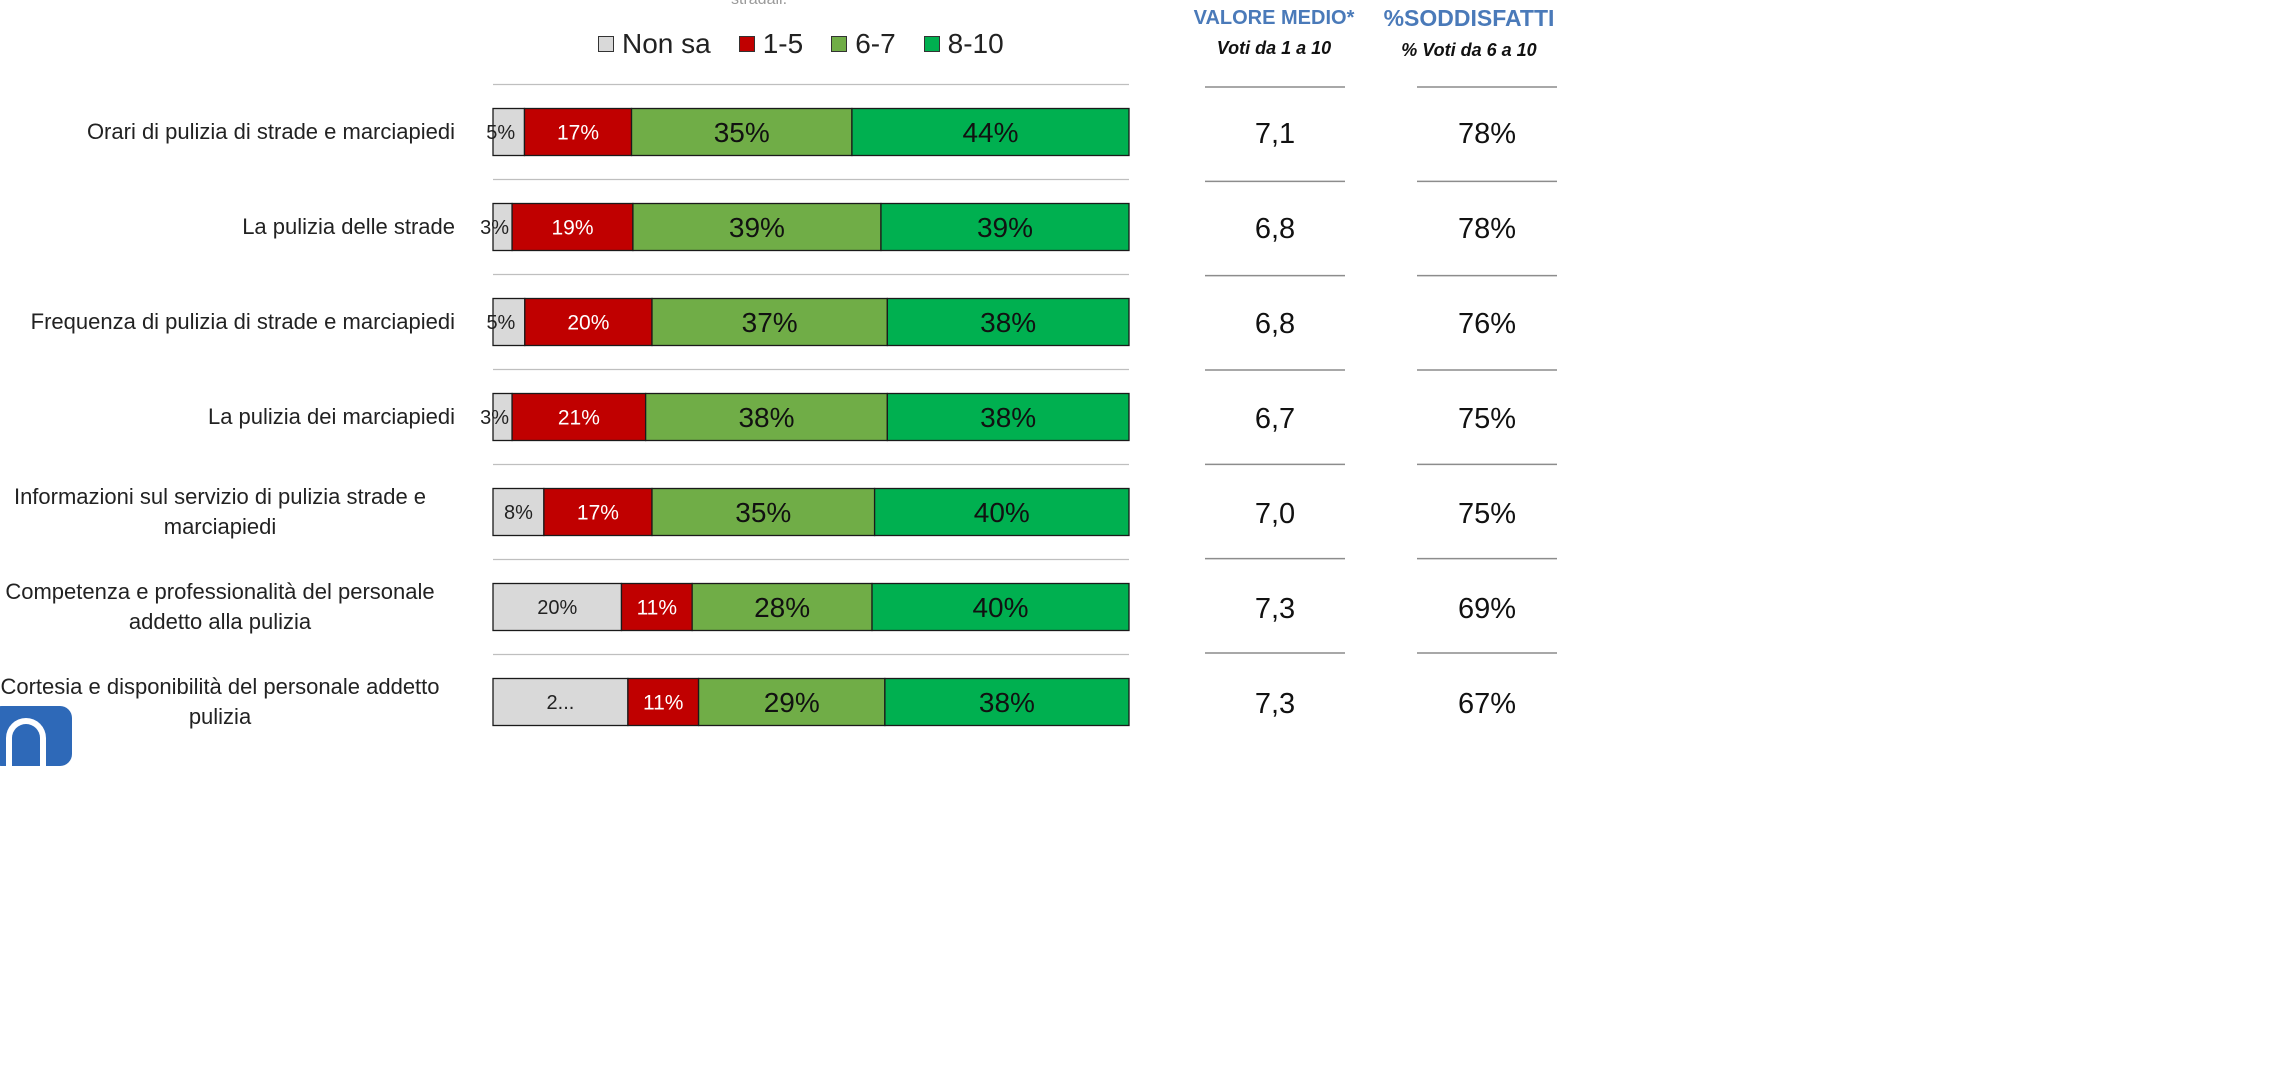 Image resolution: width=2294 pixels, height=1091 pixels. What do you see at coordinates (783, 43) in the screenshot?
I see `legend-label-1-5: 1-5` at bounding box center [783, 43].